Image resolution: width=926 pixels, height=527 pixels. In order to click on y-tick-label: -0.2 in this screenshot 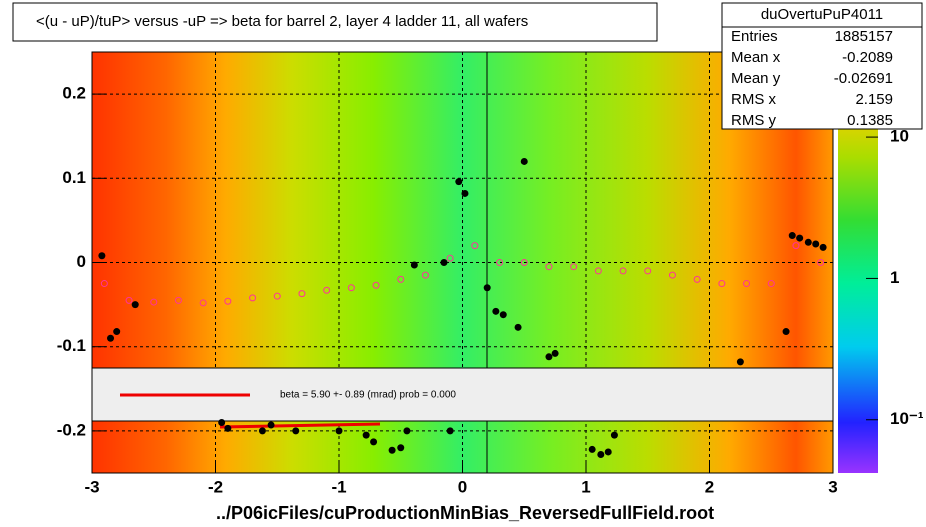, I will do `click(71, 429)`.